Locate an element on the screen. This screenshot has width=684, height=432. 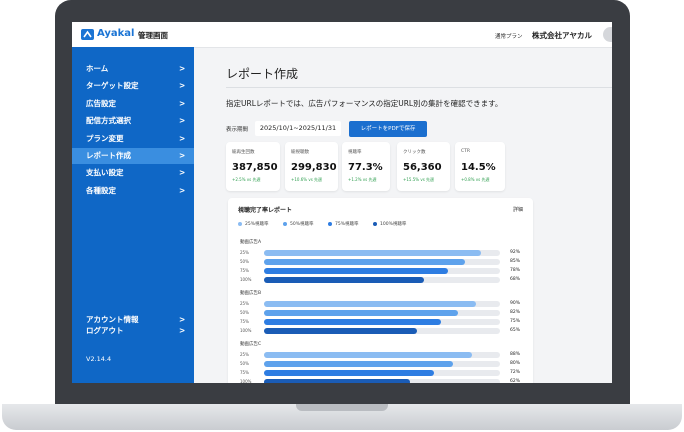
kpi-change: +15.5% vs 先週 is located at coordinates (419, 179).